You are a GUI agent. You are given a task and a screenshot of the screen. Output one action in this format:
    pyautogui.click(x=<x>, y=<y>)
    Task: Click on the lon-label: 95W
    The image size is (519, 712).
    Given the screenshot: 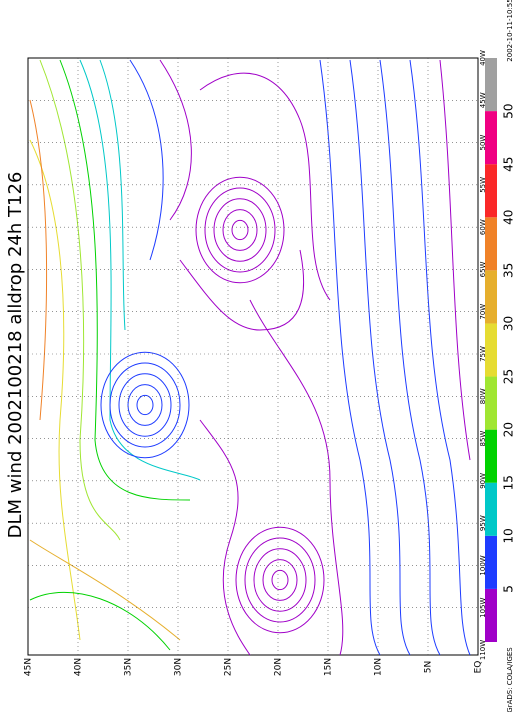 What is the action you would take?
    pyautogui.click(x=483, y=523)
    